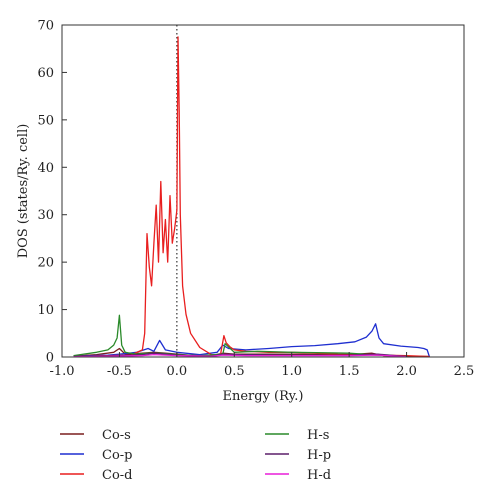  Describe the element at coordinates (319, 455) in the screenshot. I see `legend-label: H-p` at that location.